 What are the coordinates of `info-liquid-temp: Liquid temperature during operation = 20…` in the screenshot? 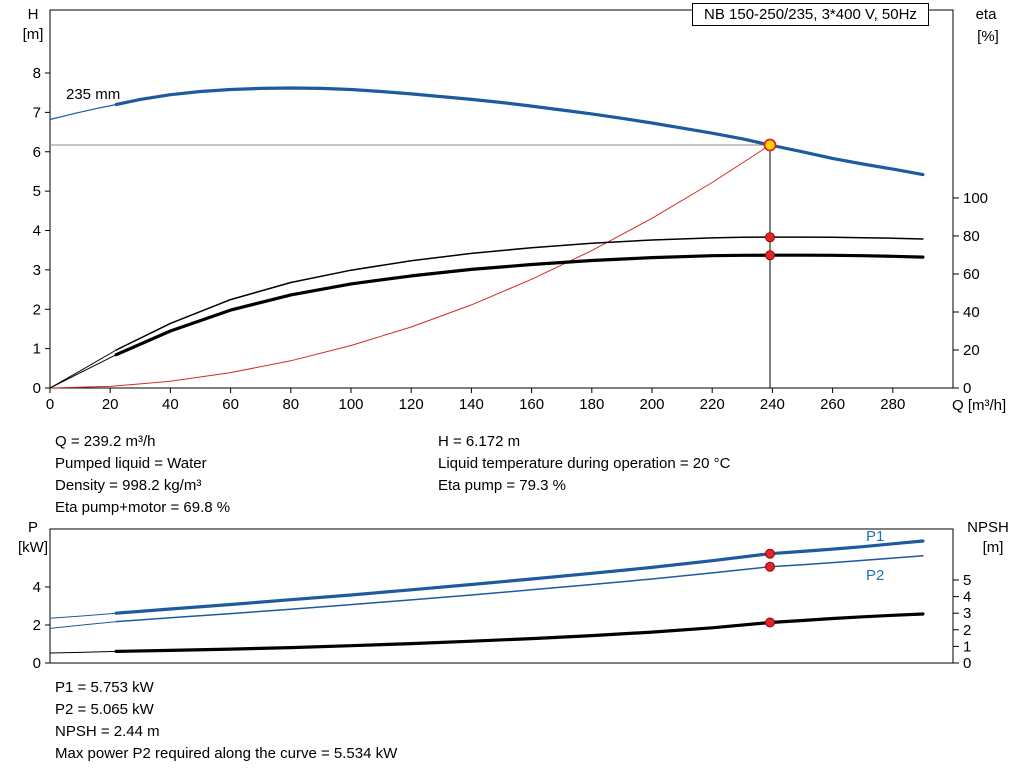 It's located at (584, 463).